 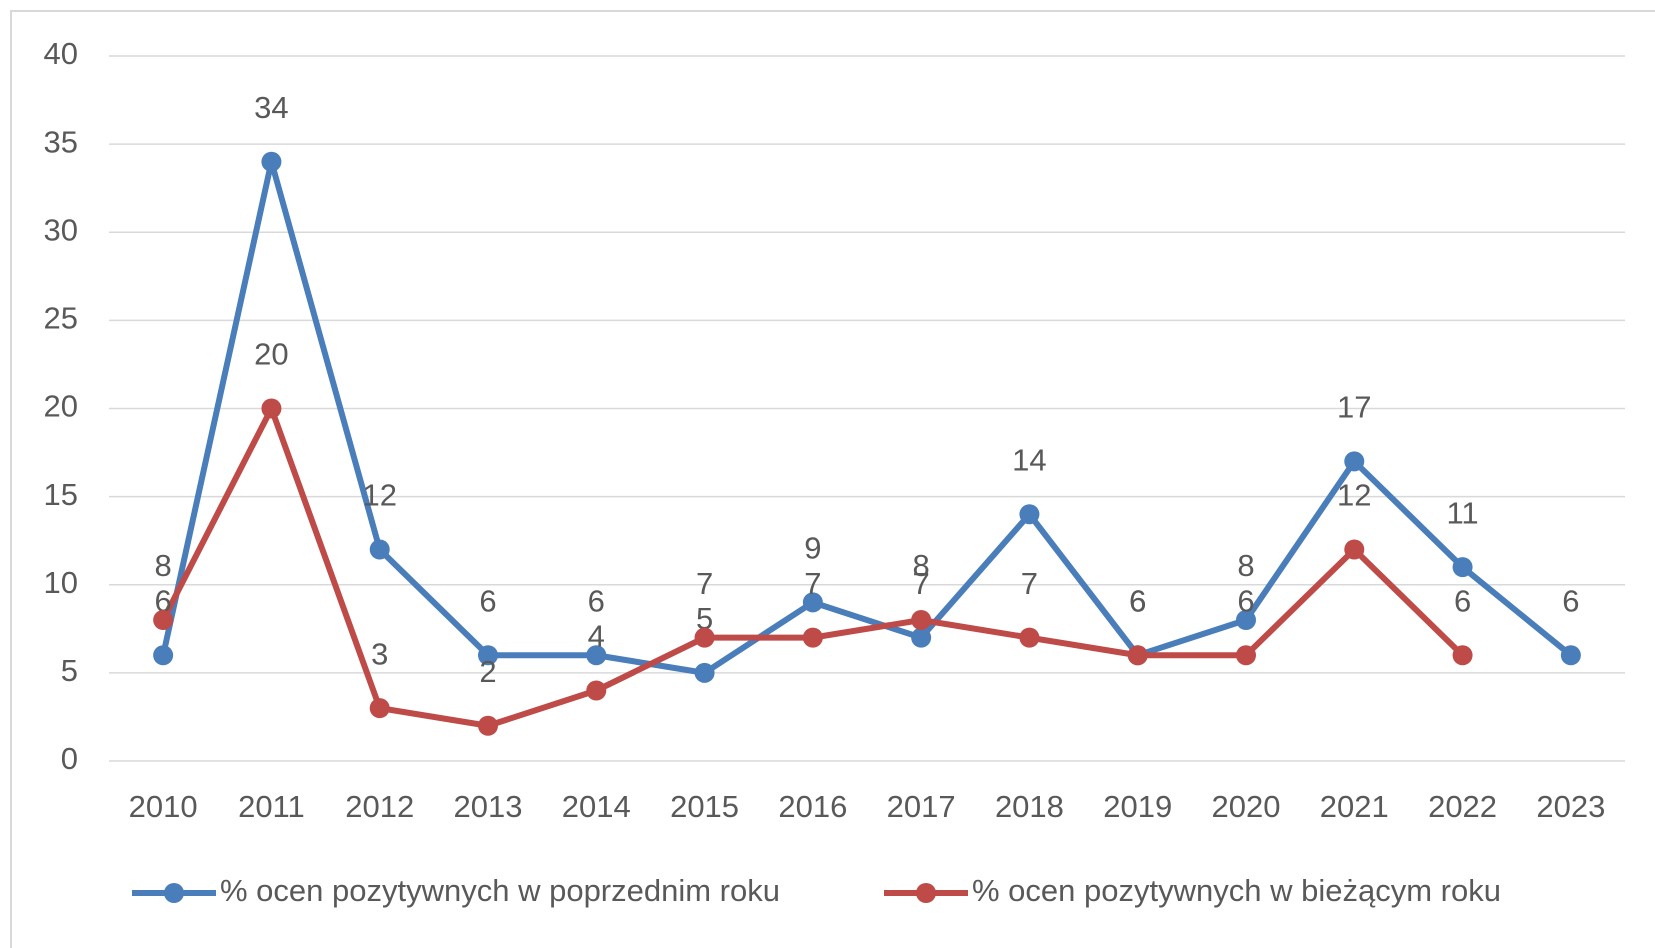 I want to click on data-label: 34, so click(x=271, y=107).